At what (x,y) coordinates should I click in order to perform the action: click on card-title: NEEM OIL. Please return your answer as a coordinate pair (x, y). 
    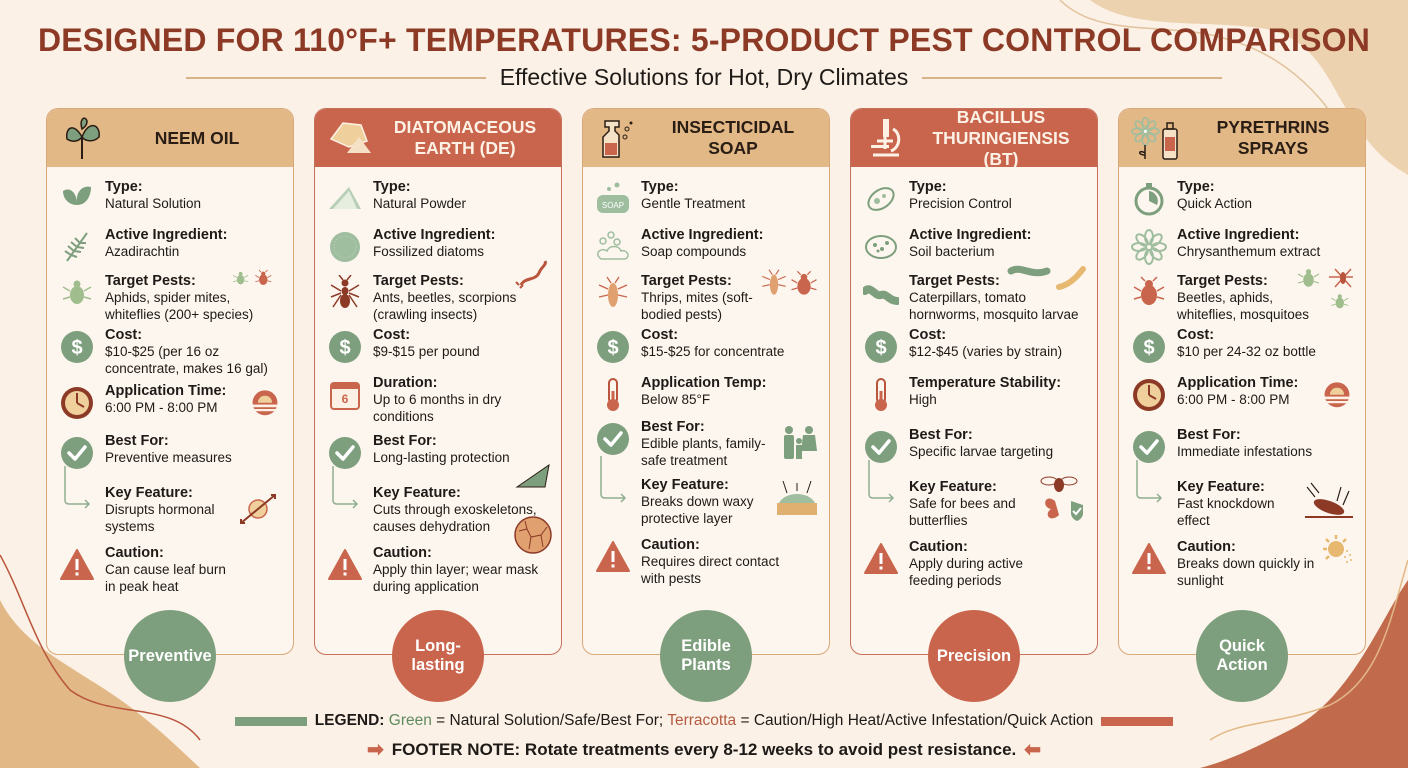
    Looking at the image, I should click on (197, 137).